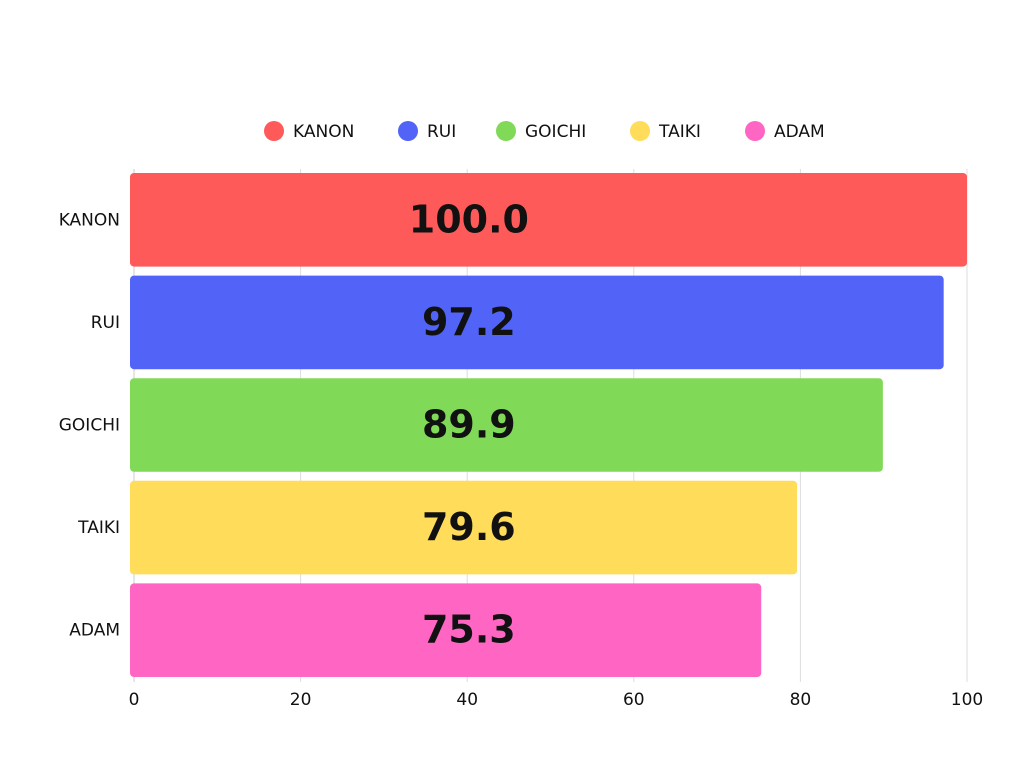 The image size is (1024, 772). What do you see at coordinates (799, 132) in the screenshot?
I see `legend-label: ADAM` at bounding box center [799, 132].